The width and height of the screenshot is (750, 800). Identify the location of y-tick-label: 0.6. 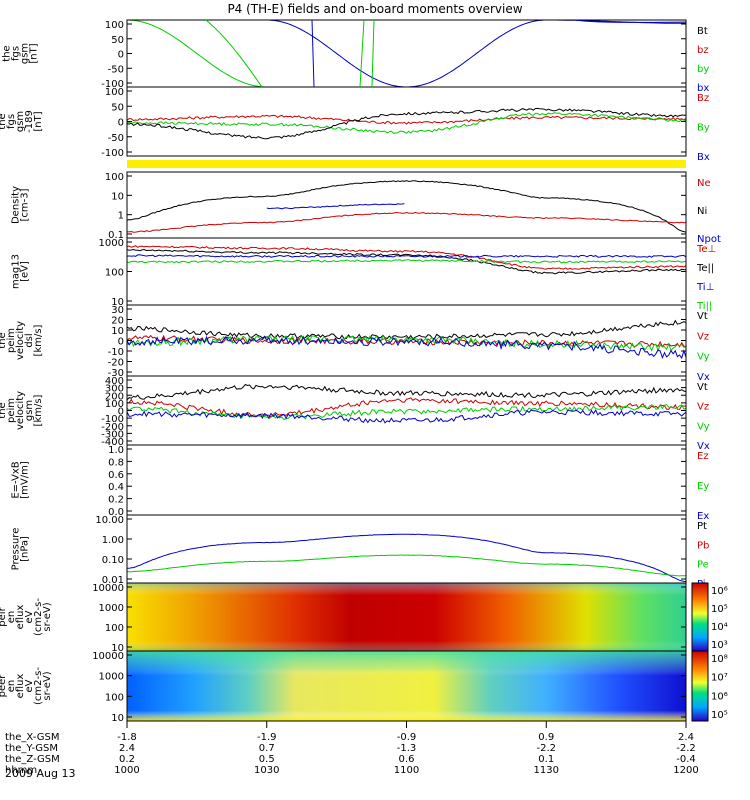
(116, 475).